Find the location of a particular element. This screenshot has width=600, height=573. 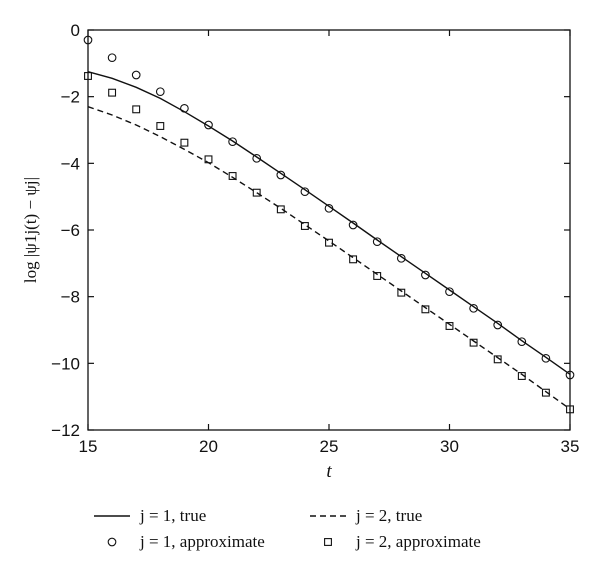

legend-item: j = 1, true is located at coordinates (150, 515).